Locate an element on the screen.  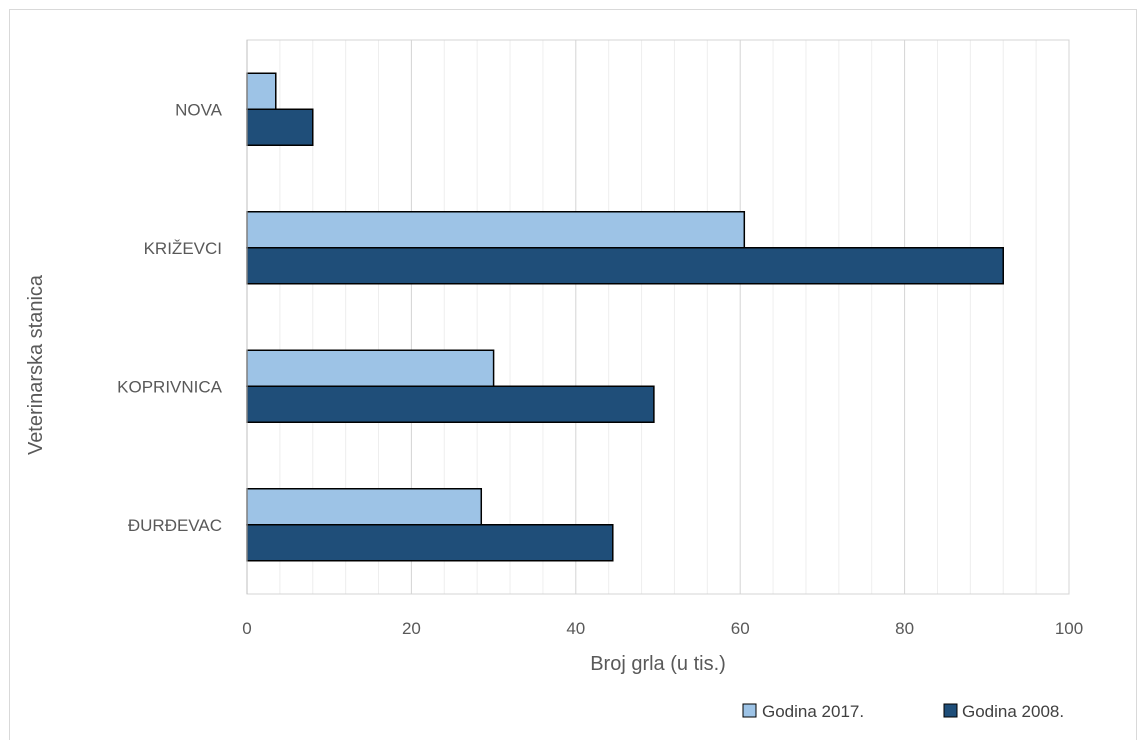
legend-item-2017: Godina 2017. is located at coordinates (803, 711).